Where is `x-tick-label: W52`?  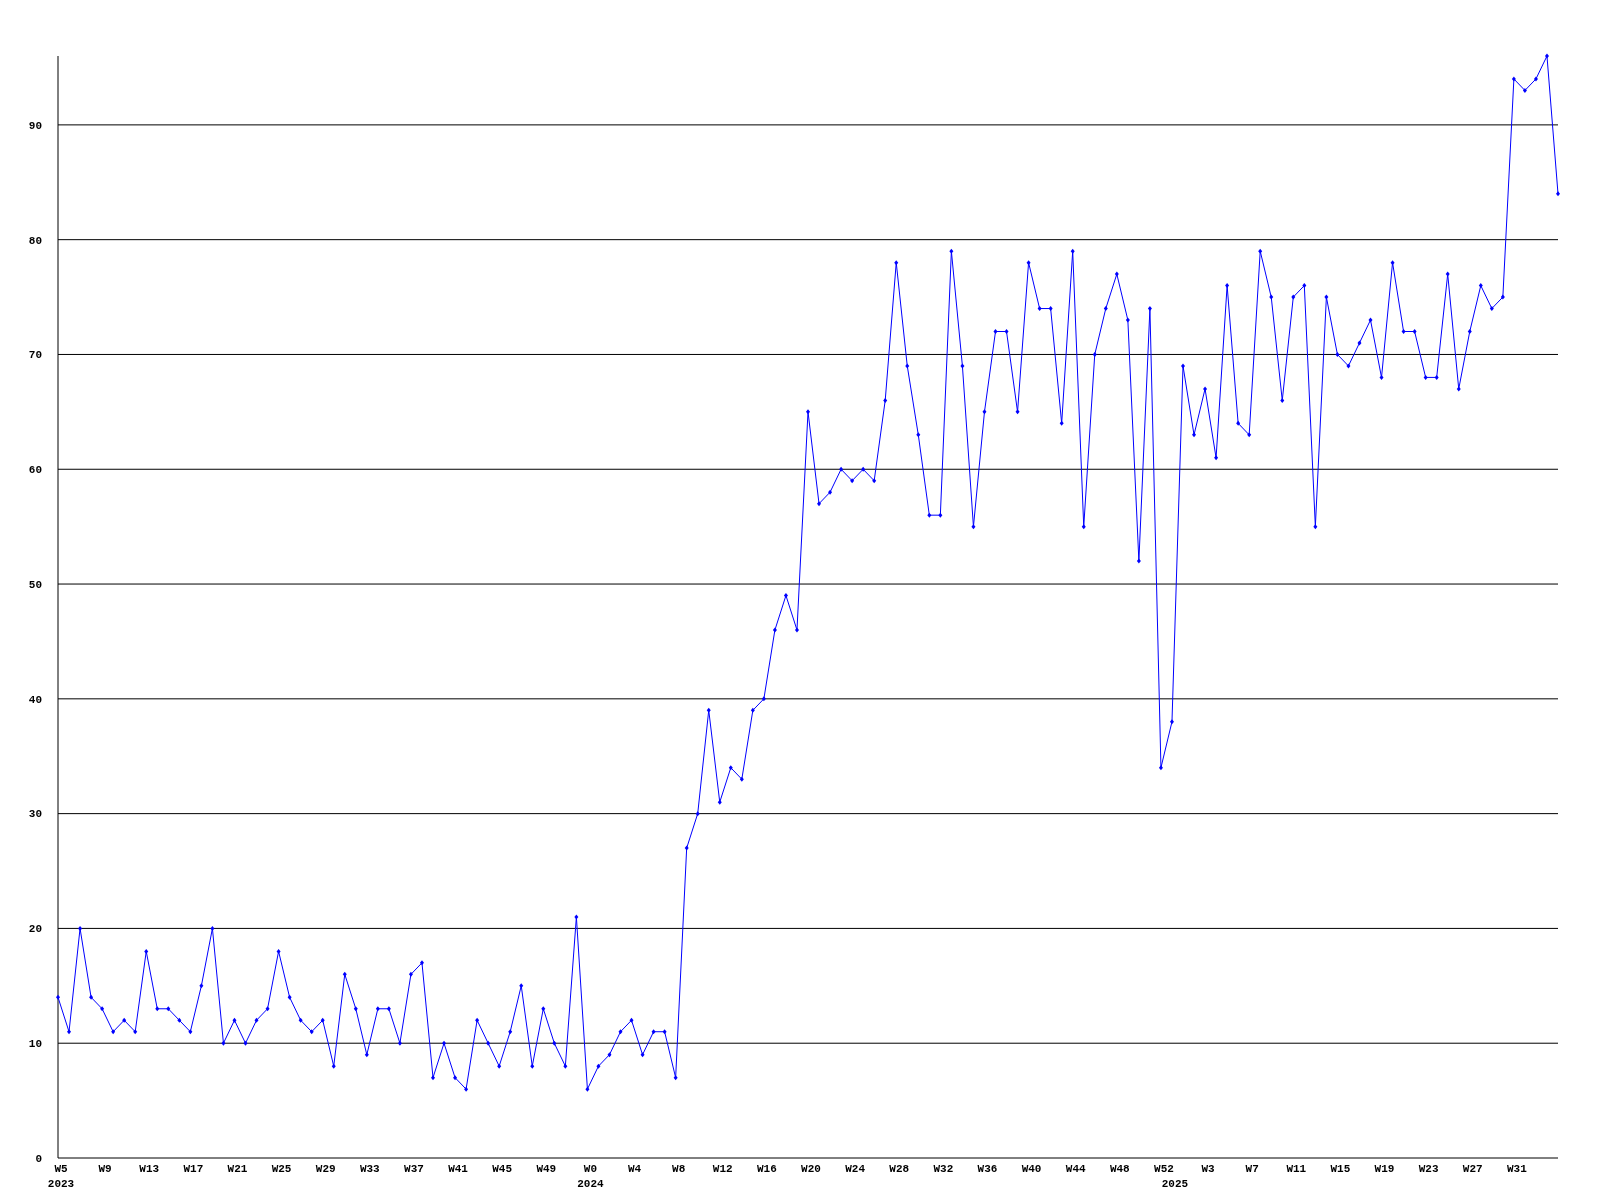 x-tick-label: W52 is located at coordinates (1164, 1169).